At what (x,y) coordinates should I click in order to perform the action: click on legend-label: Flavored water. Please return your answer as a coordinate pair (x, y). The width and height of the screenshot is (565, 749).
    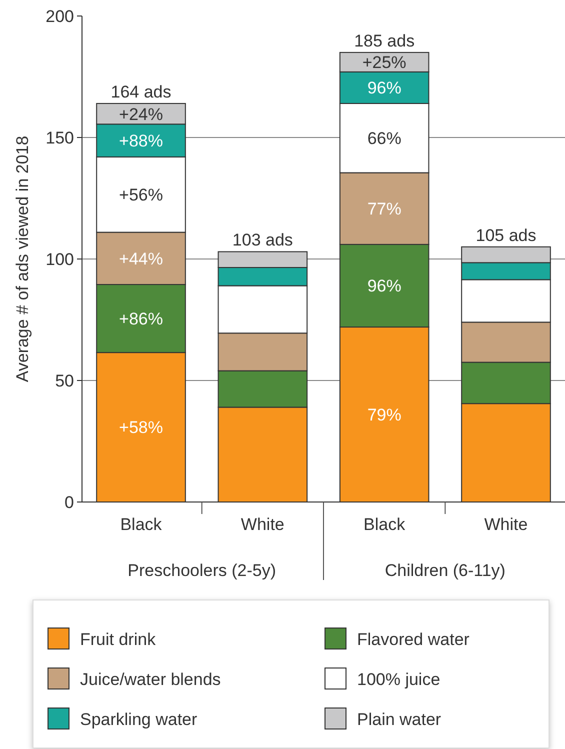
    Looking at the image, I should click on (413, 639).